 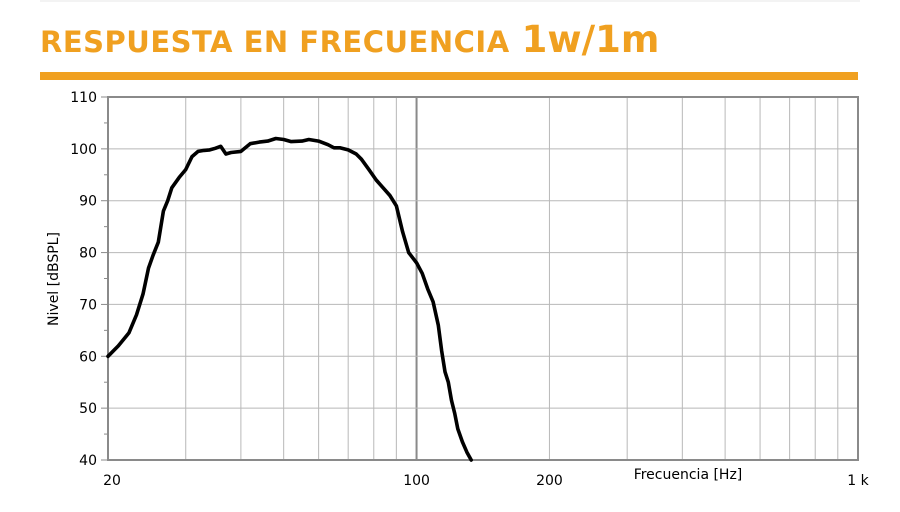 What do you see at coordinates (88, 202) in the screenshot?
I see `y-tick-label: 90` at bounding box center [88, 202].